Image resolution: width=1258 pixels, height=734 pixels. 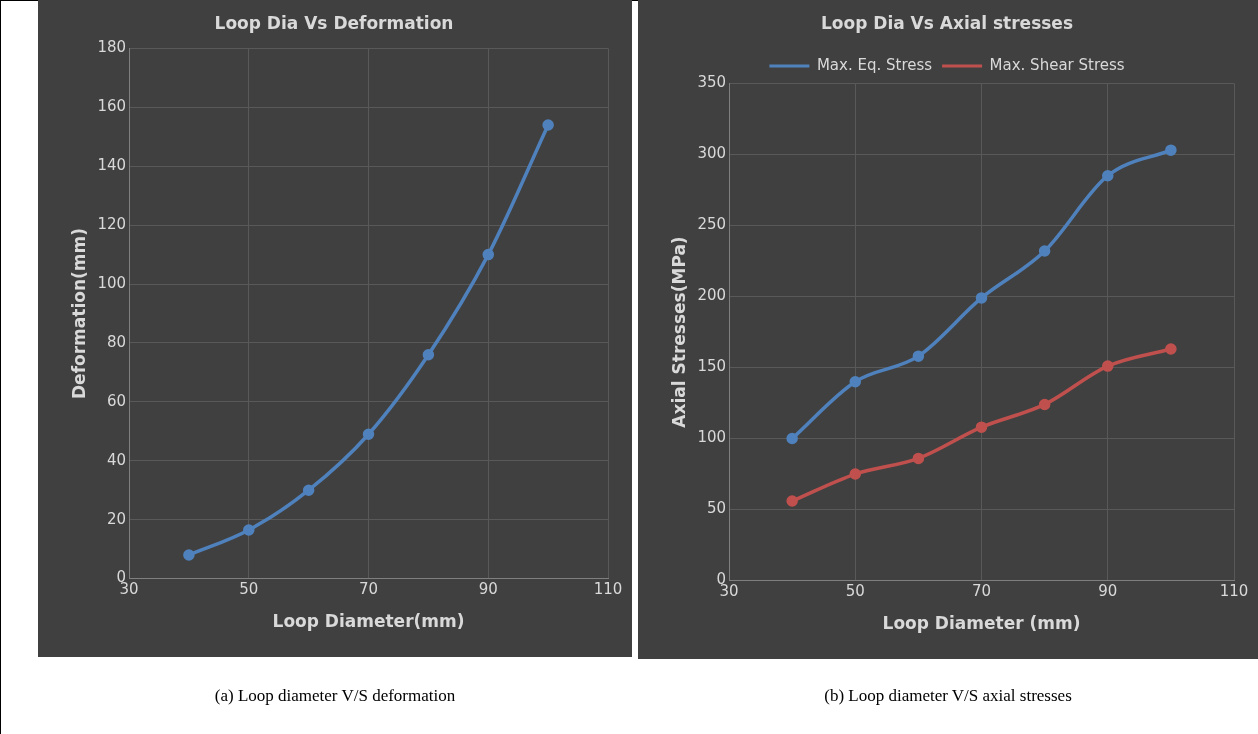 What do you see at coordinates (116, 518) in the screenshot?
I see `y-tick-label: 20` at bounding box center [116, 518].